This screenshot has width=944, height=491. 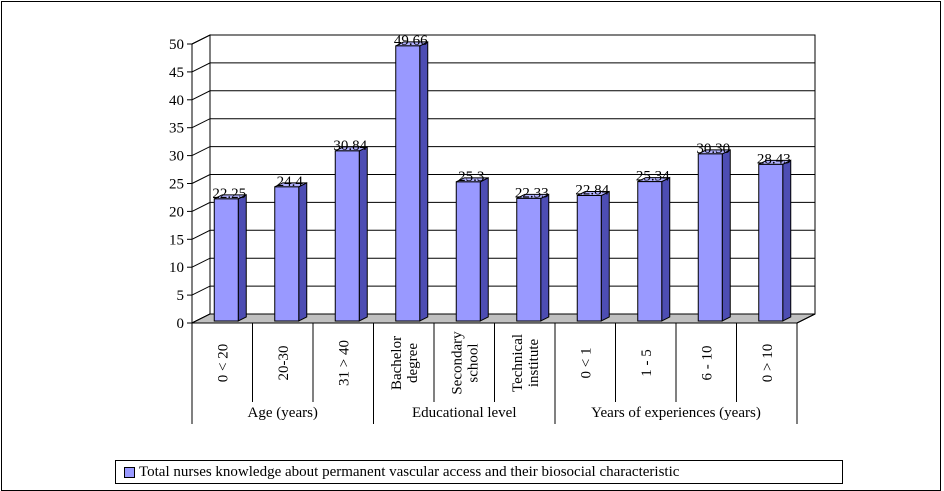 What do you see at coordinates (405, 363) in the screenshot?
I see `category-label: Bachelordegree` at bounding box center [405, 363].